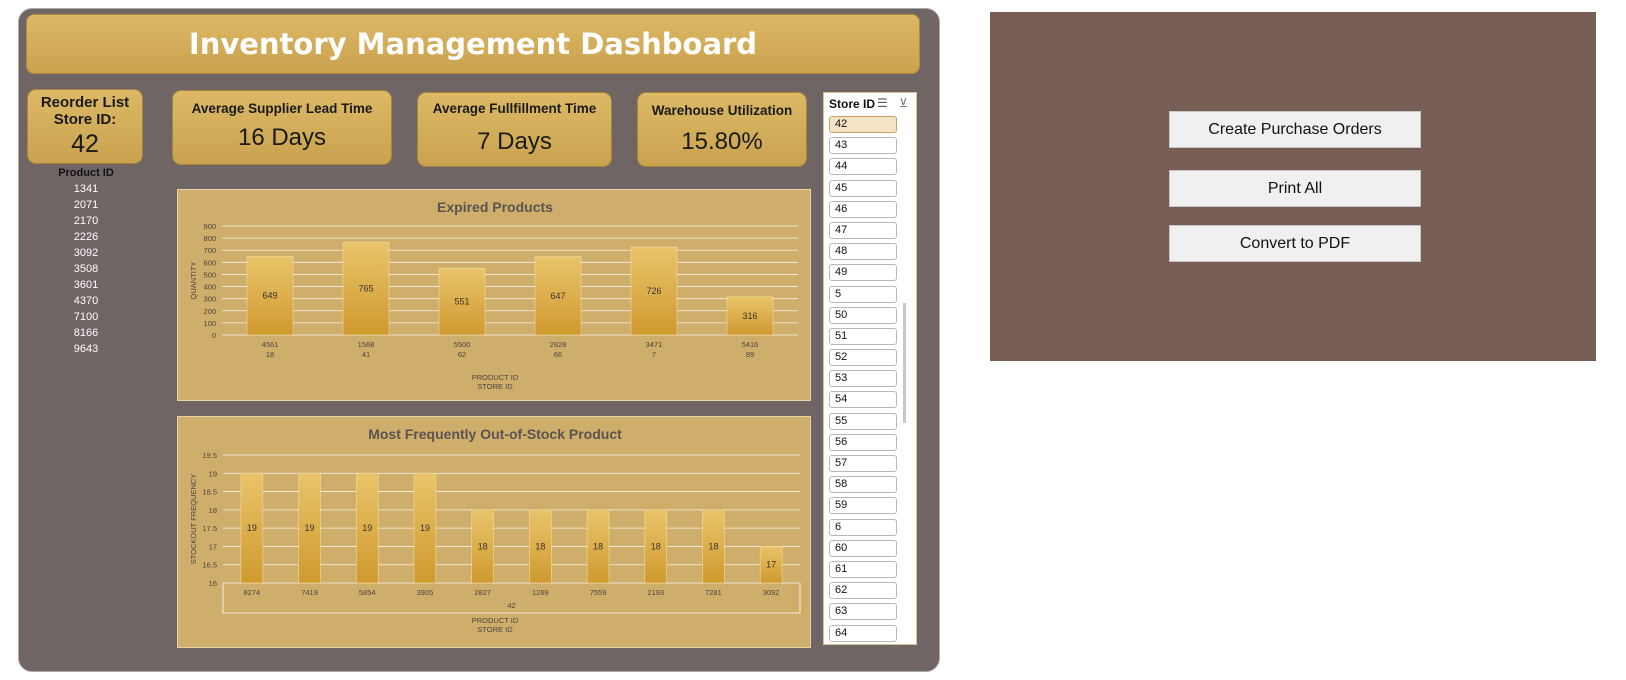 Image resolution: width=1626 pixels, height=680 pixels. What do you see at coordinates (1295, 243) in the screenshot?
I see `convert-to-pdf-button: Convert to PDF` at bounding box center [1295, 243].